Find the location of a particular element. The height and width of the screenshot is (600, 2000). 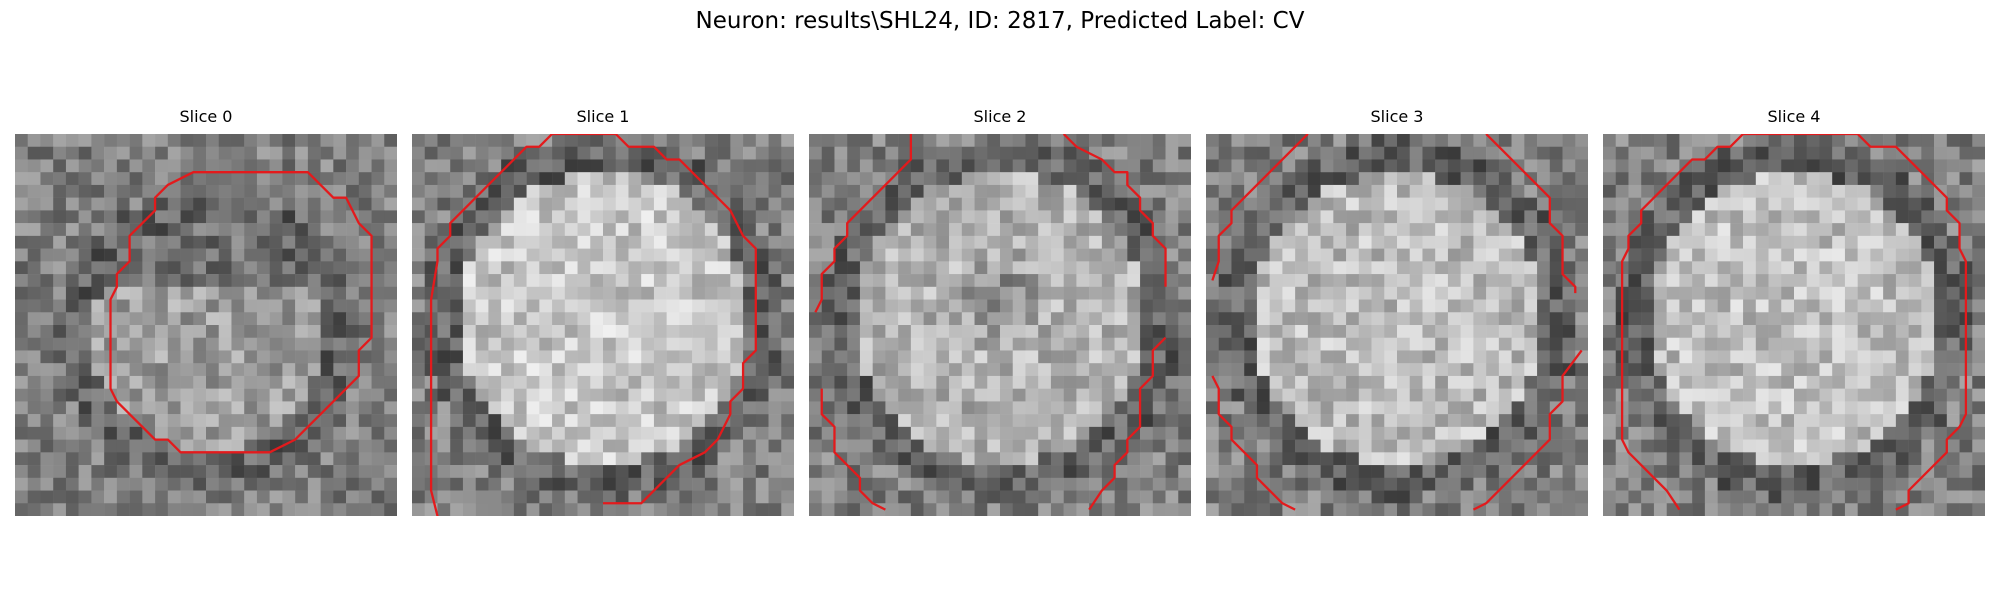

slice-panel-1: Slice 1 is located at coordinates (603, 311).